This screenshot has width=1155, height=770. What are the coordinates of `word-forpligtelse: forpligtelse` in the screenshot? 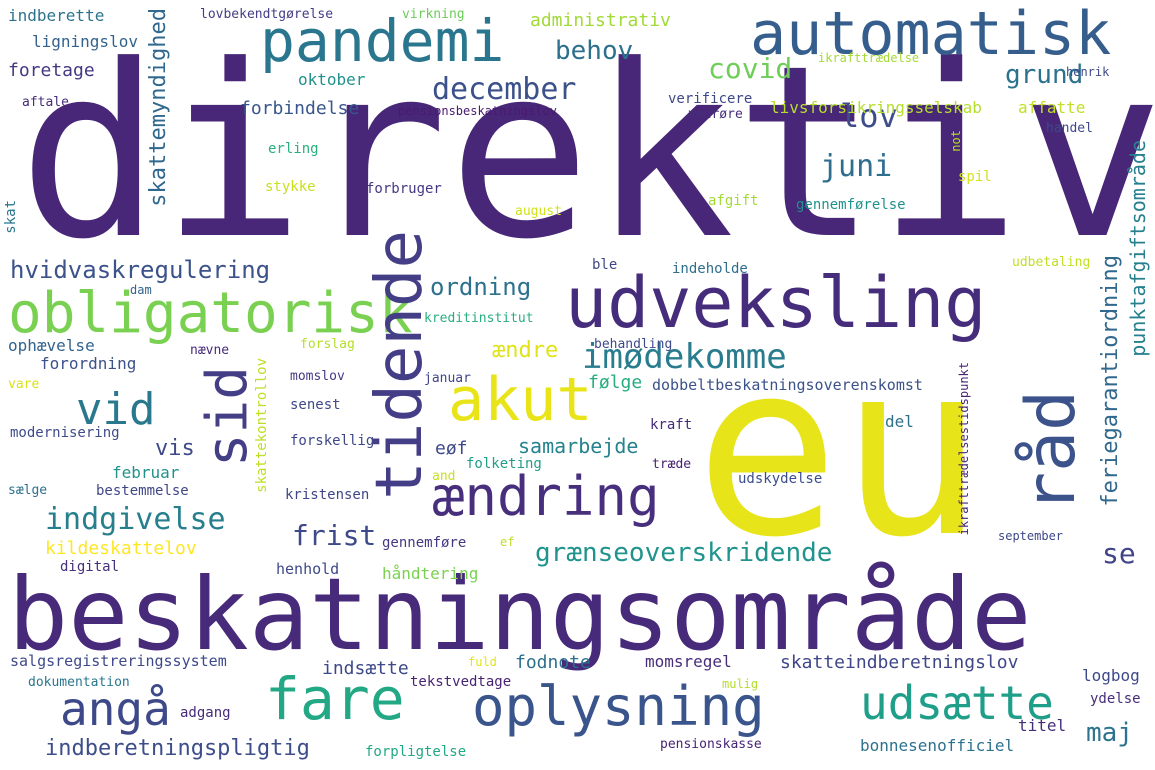 It's located at (416, 752).